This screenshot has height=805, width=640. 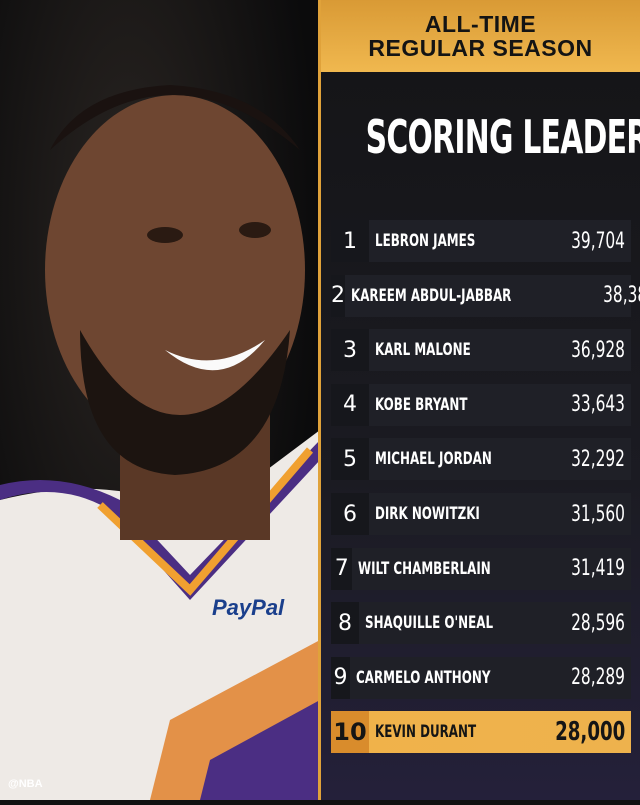 I want to click on rank: 4, so click(x=350, y=404).